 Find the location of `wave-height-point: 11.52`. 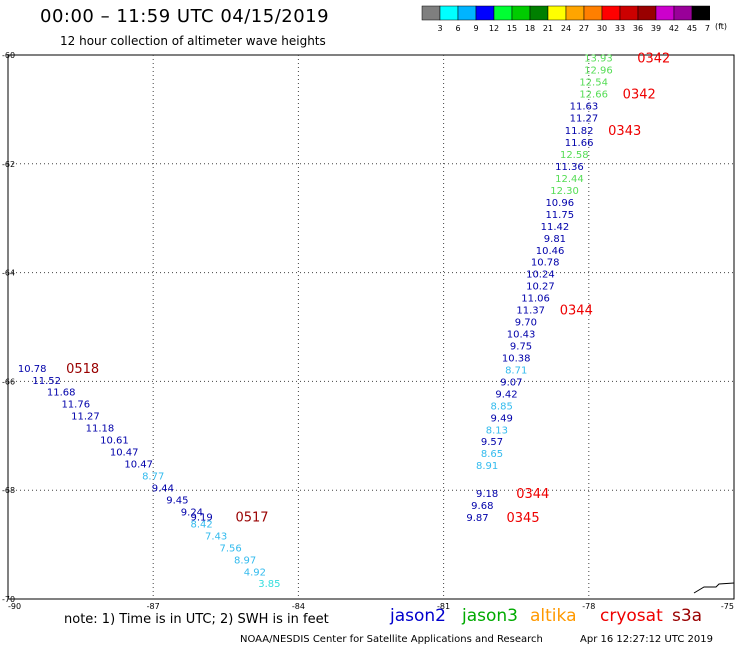

wave-height-point: 11.52 is located at coordinates (46, 381).